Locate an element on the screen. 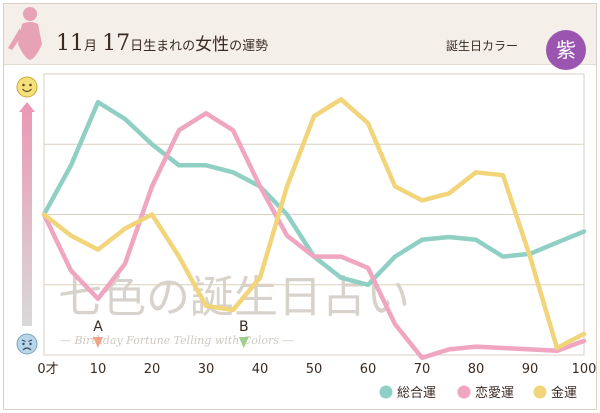  silhouette-body is located at coordinates (30, 41).